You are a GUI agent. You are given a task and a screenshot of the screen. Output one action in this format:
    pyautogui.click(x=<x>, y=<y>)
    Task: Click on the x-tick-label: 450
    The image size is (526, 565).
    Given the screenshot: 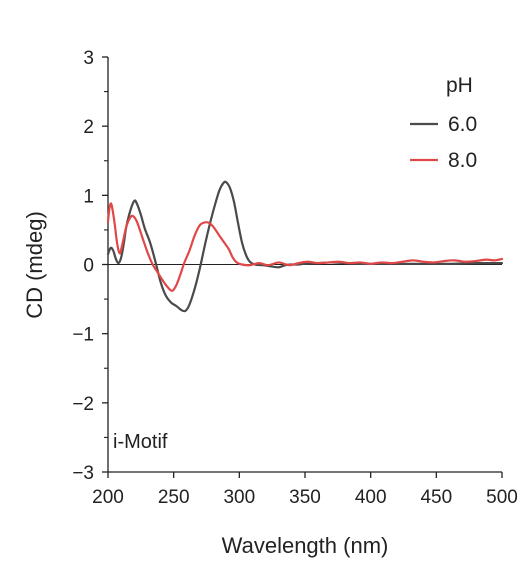 What is the action you would take?
    pyautogui.click(x=436, y=497)
    